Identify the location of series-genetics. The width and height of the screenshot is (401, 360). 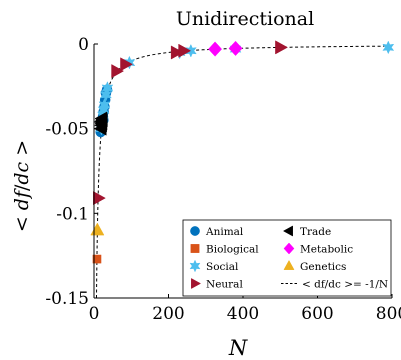
(97, 229).